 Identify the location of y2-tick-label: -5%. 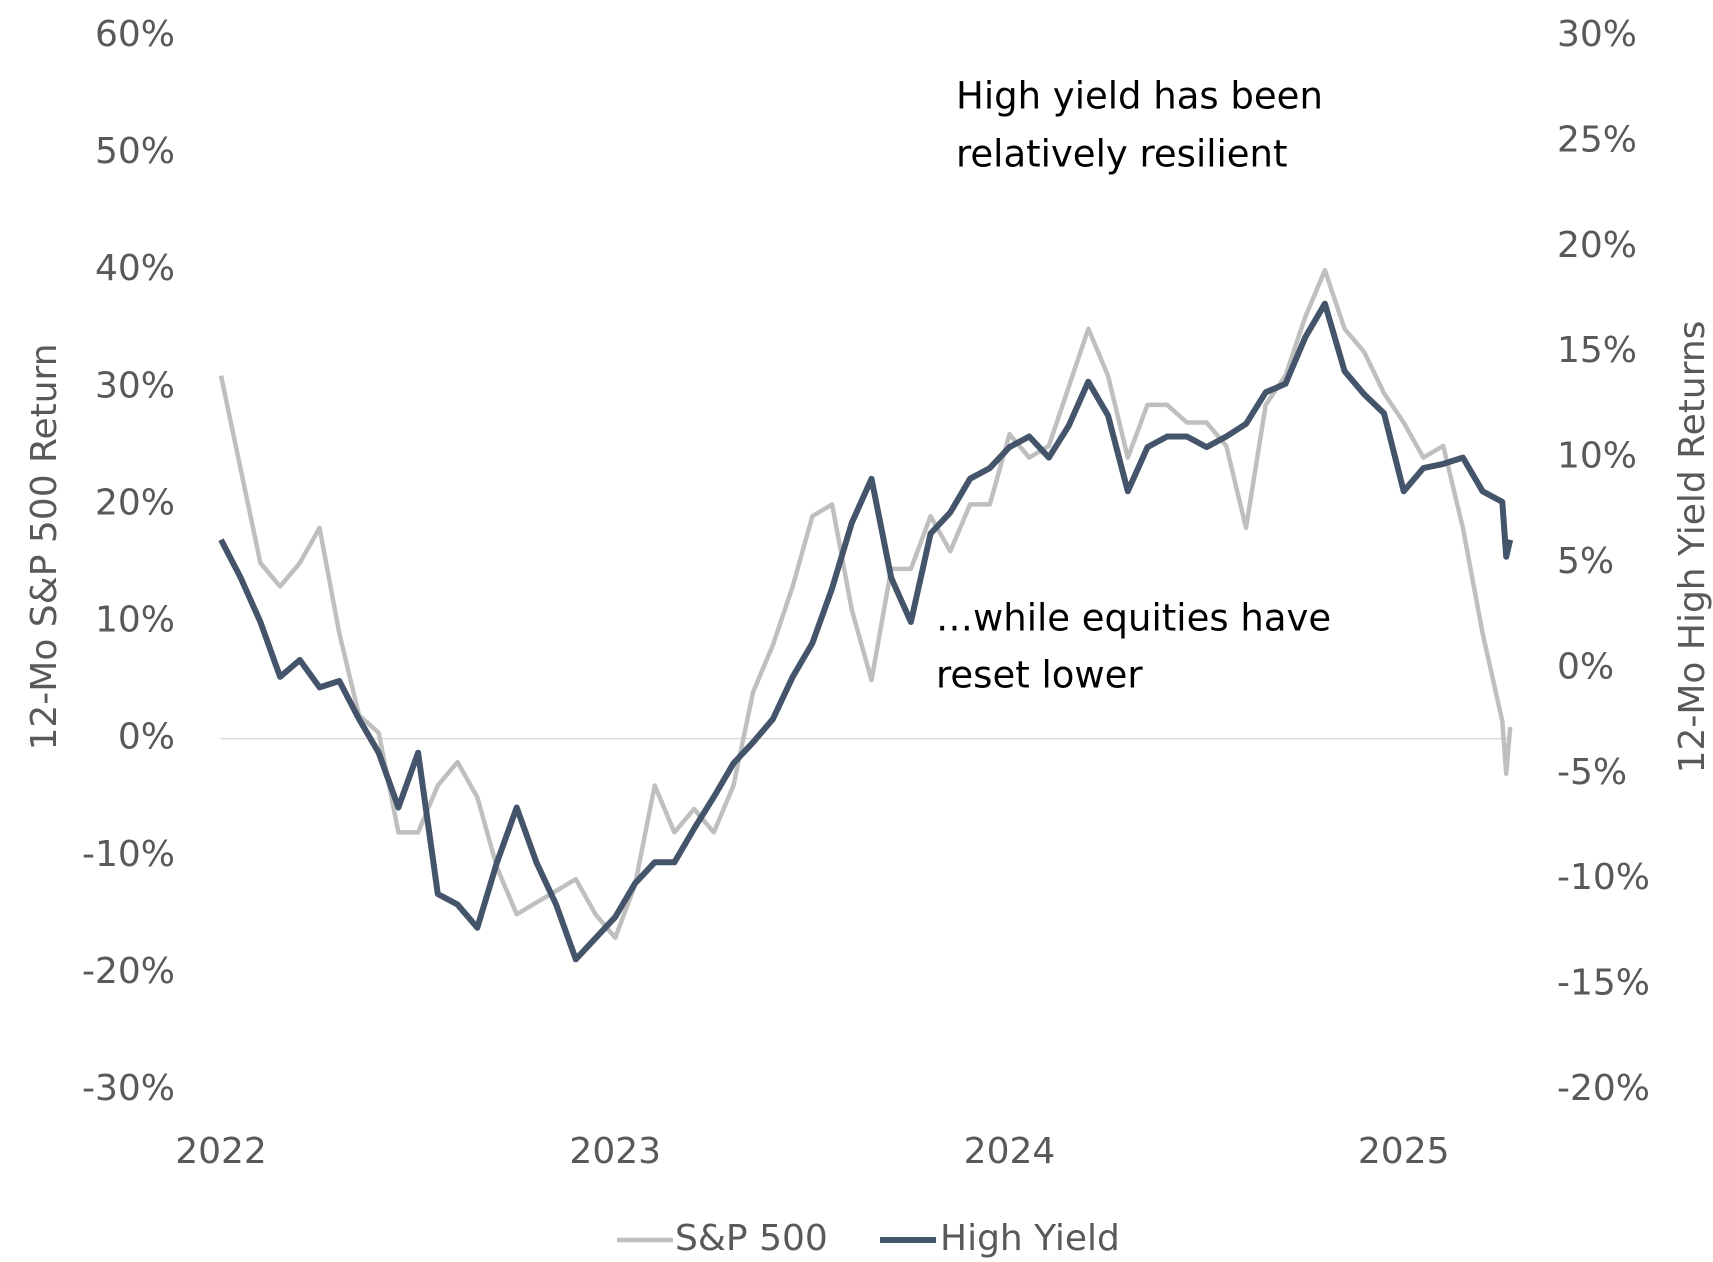
(1592, 772).